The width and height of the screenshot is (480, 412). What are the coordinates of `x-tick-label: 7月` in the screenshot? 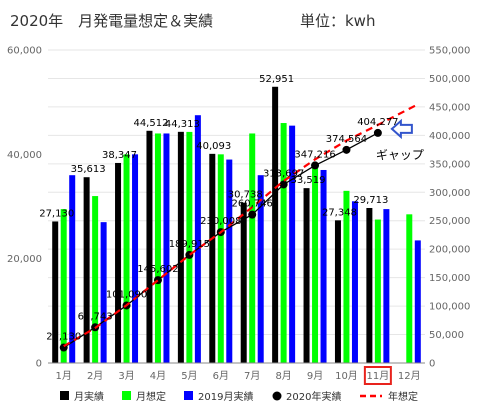 It's located at (252, 376).